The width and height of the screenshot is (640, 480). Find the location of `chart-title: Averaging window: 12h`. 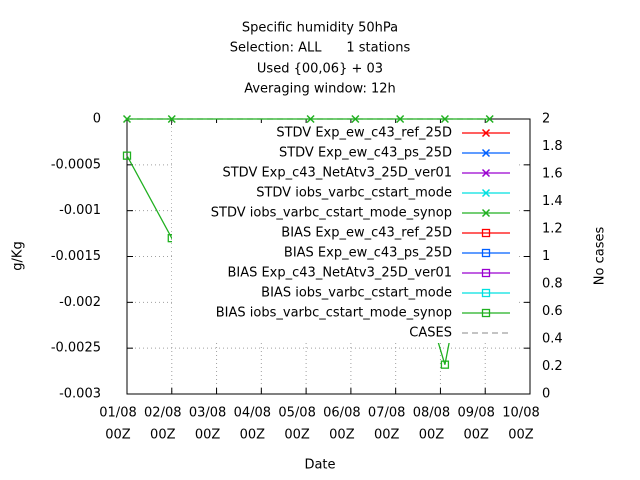

chart-title: Averaging window: 12h is located at coordinates (320, 89).